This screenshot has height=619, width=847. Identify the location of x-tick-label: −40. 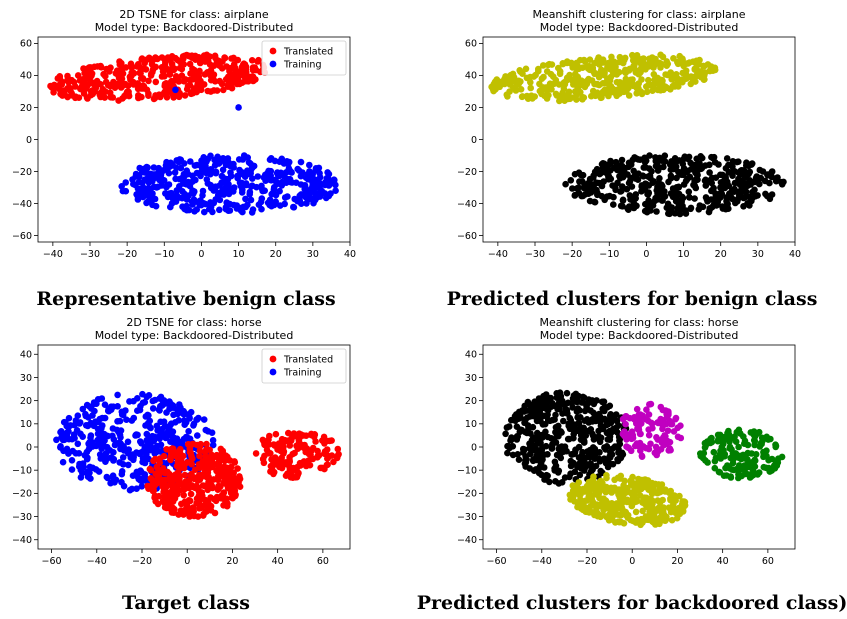
(97, 561).